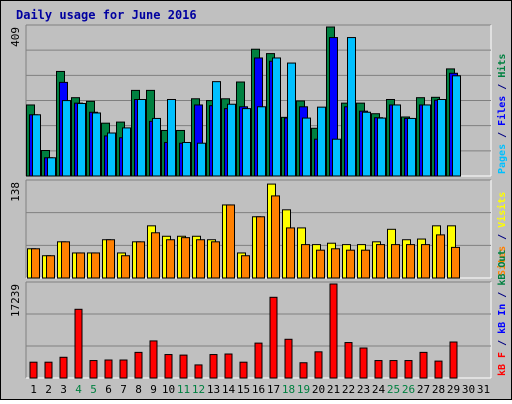 The image size is (512, 404). What do you see at coordinates (363, 389) in the screenshot?
I see `x-tick-label: 23` at bounding box center [363, 389].